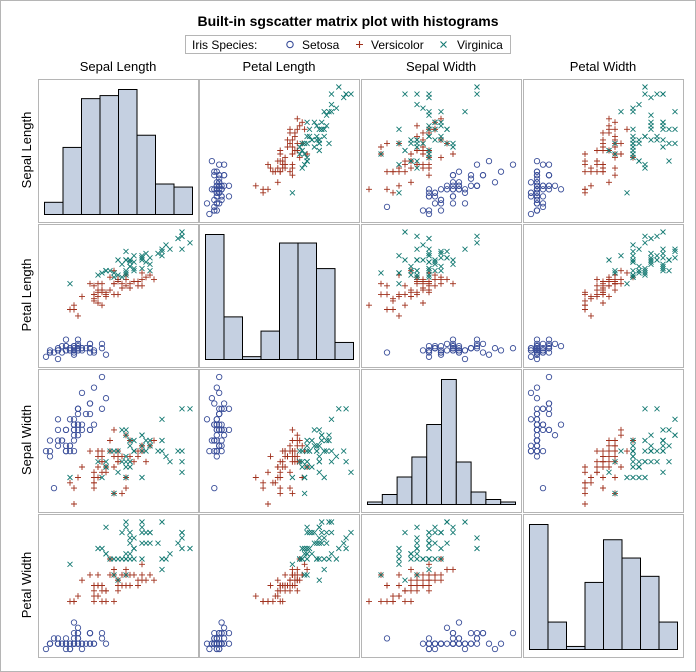 The width and height of the screenshot is (696, 672). What do you see at coordinates (279, 151) in the screenshot?
I see `cell-sepal-length-vs-petal-length` at bounding box center [279, 151].